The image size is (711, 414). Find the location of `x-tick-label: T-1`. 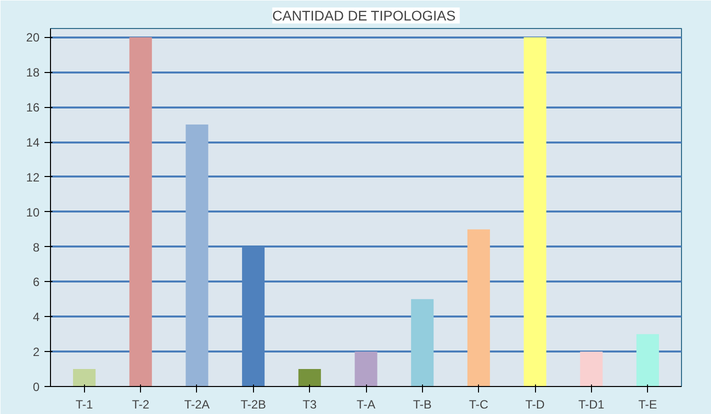

x-tick-label: T-1 is located at coordinates (85, 405).